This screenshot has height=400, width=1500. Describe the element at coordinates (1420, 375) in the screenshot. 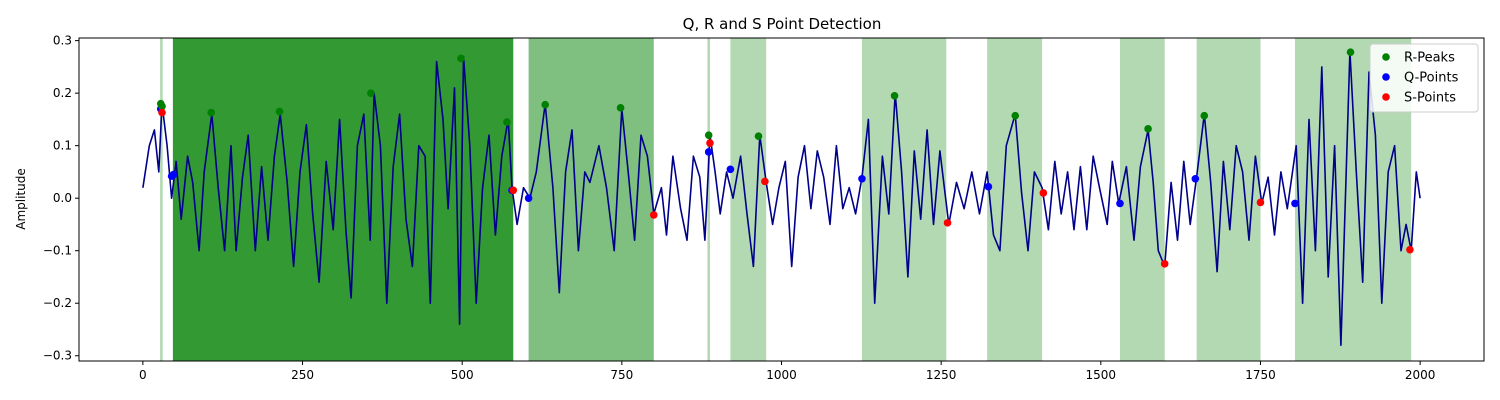

I see `x-tick-label: 2000` at that location.